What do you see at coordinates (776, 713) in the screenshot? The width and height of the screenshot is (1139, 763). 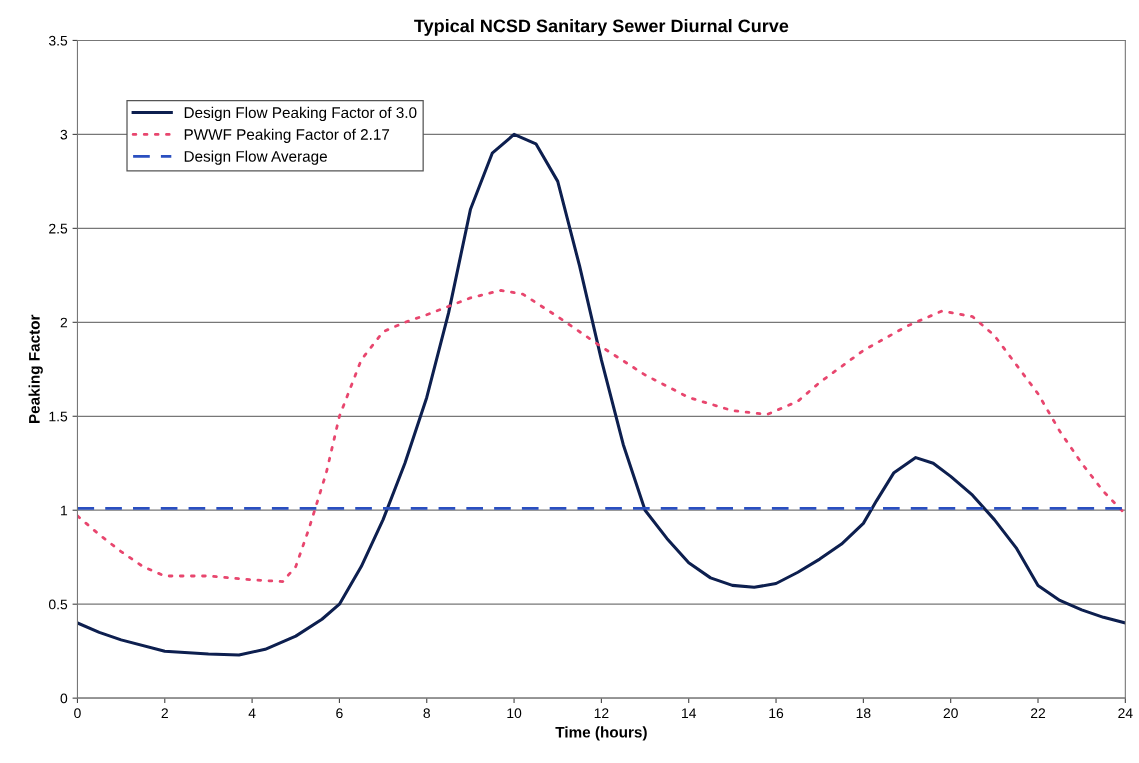 I see `x-tick-label: 16` at bounding box center [776, 713].